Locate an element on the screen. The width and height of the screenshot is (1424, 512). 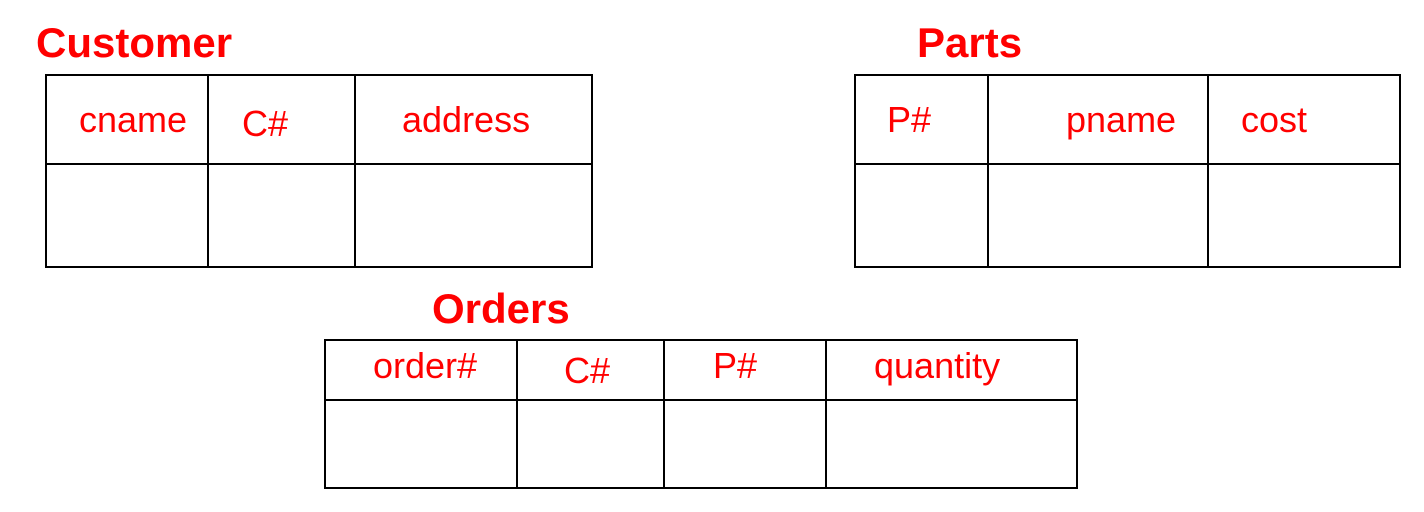
customer-column-cnum: C# is located at coordinates (265, 123).